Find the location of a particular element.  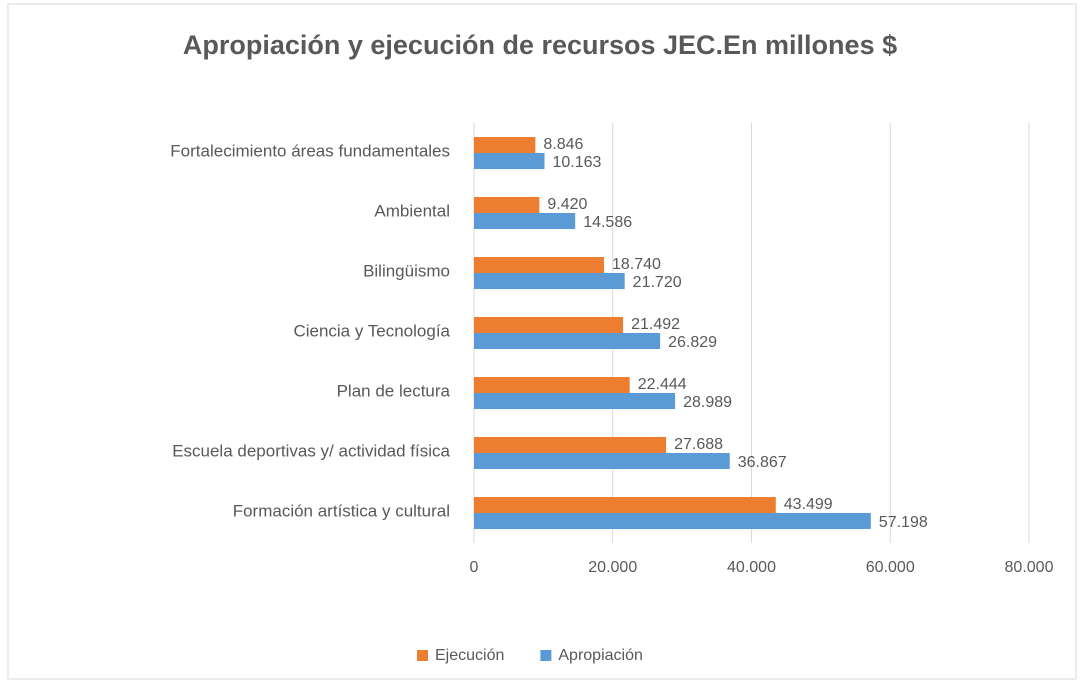

data-label: 9.420 is located at coordinates (567, 204).